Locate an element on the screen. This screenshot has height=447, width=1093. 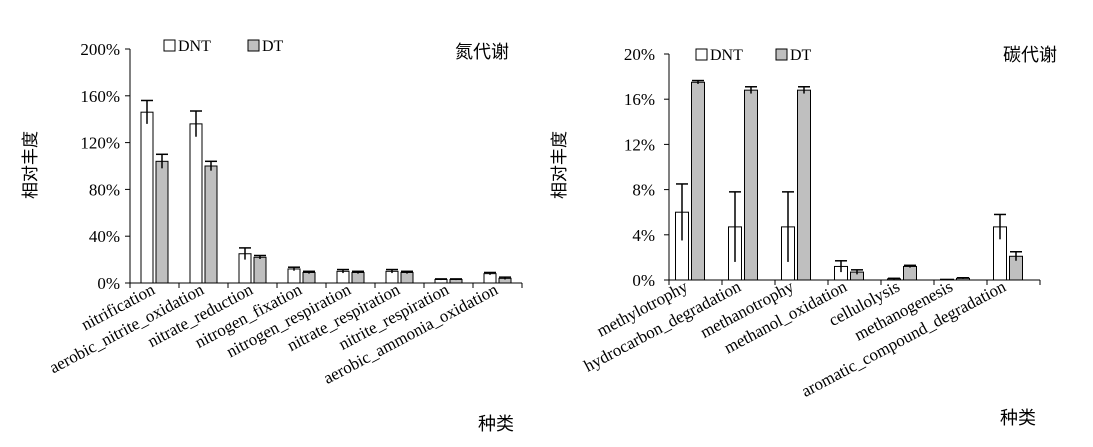
chart-title: 碳代谢 is located at coordinates (1030, 55).